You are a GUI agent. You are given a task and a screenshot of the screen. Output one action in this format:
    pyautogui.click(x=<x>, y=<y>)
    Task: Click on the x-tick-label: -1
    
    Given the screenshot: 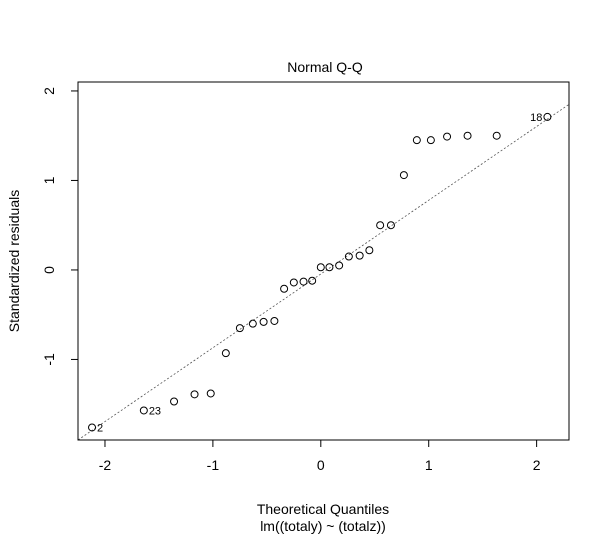 What is the action you would take?
    pyautogui.click(x=213, y=465)
    